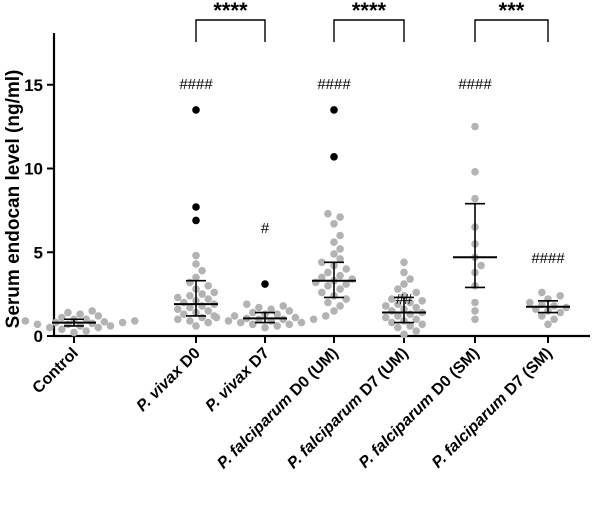 The width and height of the screenshot is (597, 522). I want to click on category-suffix: D7 (SM), so click(527, 373).